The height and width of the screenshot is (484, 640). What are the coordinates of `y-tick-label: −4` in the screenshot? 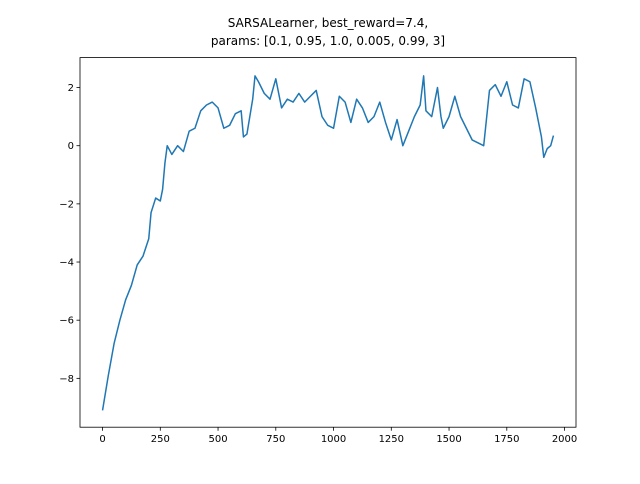 It's located at (66, 263).